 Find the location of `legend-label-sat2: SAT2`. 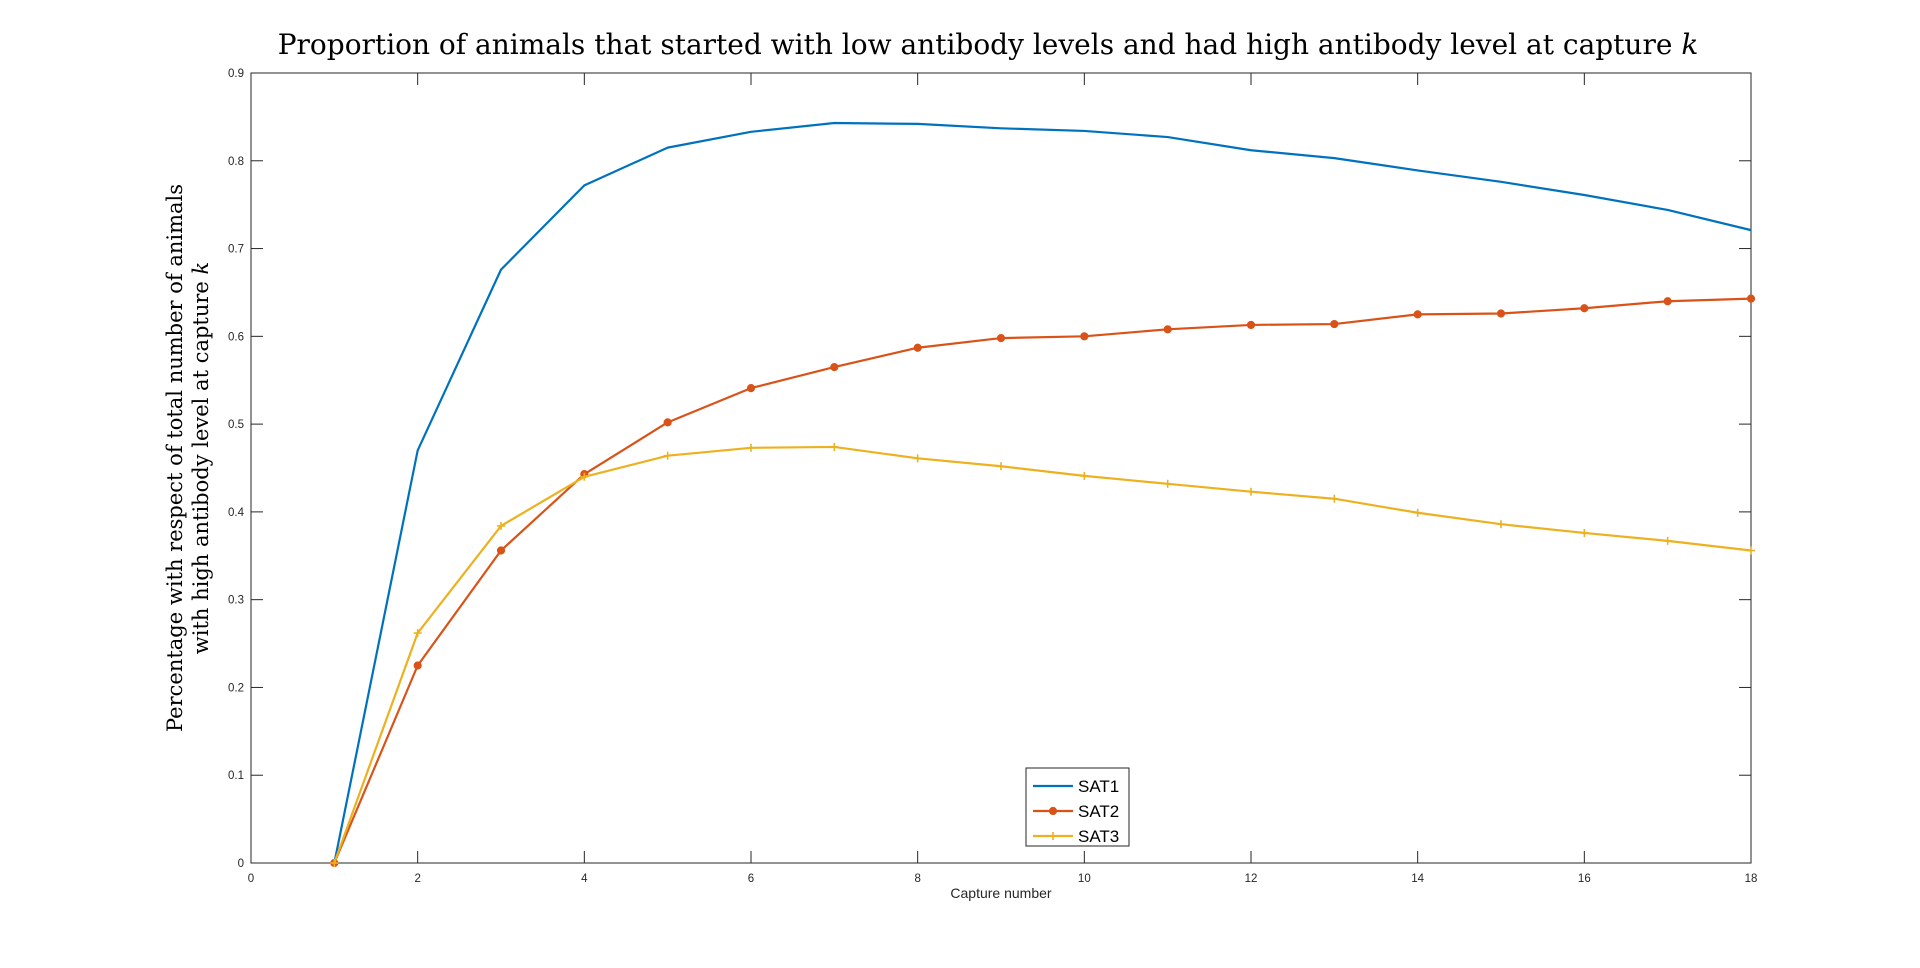

legend-label-sat2: SAT2 is located at coordinates (1098, 811).